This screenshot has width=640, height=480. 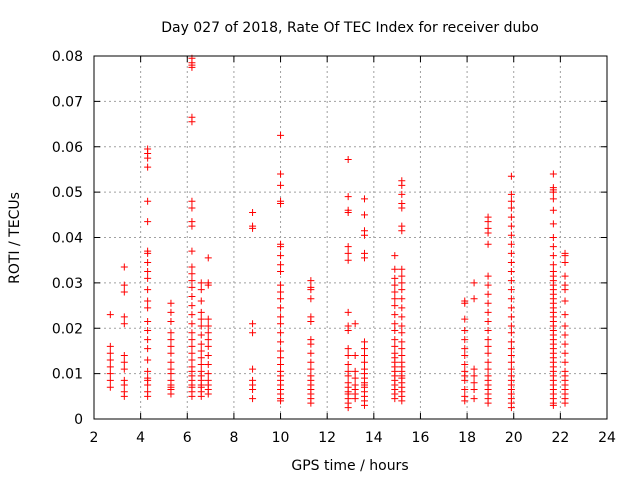 What do you see at coordinates (67, 329) in the screenshot?
I see `y-tick-label: 0.02` at bounding box center [67, 329].